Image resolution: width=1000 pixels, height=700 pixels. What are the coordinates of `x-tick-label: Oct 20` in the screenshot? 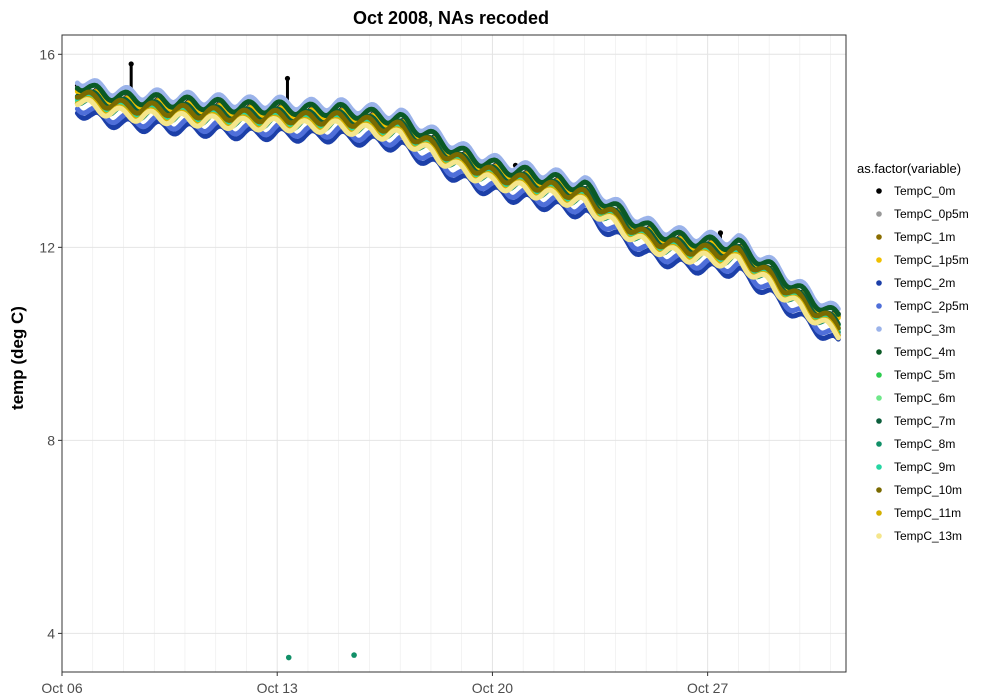 It's located at (492, 688).